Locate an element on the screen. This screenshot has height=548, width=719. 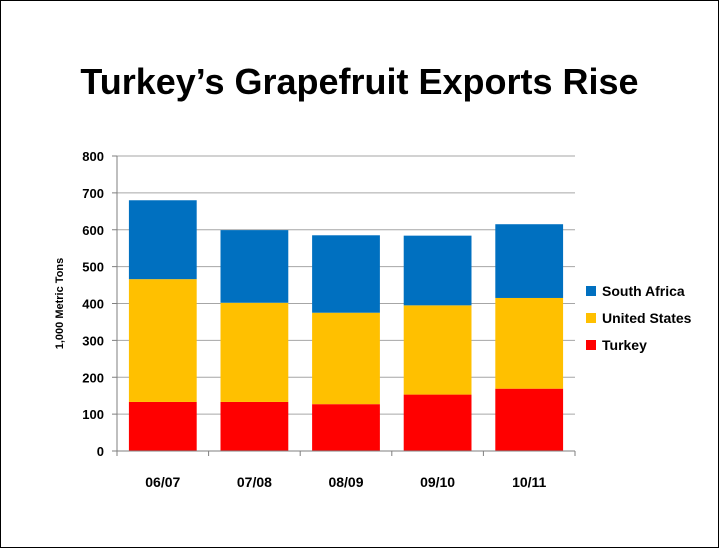
x-category-label: 06/07 is located at coordinates (162, 482).